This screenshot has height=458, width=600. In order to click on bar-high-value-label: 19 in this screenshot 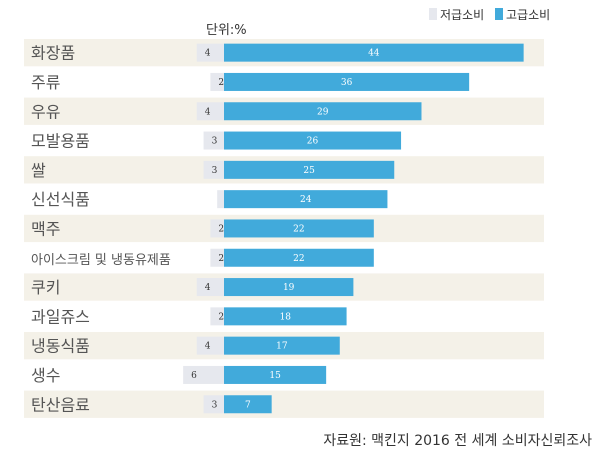, I will do `click(289, 288)`.